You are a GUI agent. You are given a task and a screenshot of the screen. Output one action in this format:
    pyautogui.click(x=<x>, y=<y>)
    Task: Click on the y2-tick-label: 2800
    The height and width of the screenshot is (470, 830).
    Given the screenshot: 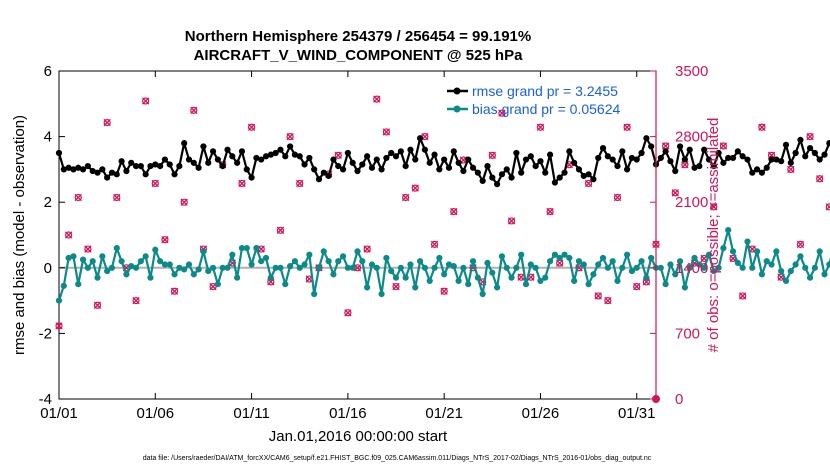 What is the action you would take?
    pyautogui.click(x=691, y=137)
    